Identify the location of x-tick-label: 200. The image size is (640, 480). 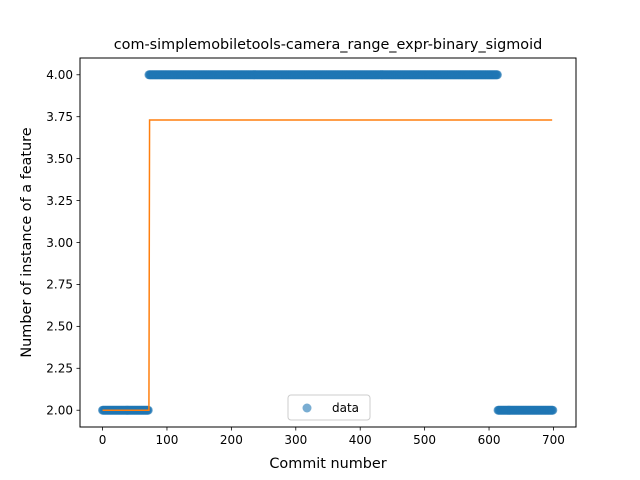
(231, 440).